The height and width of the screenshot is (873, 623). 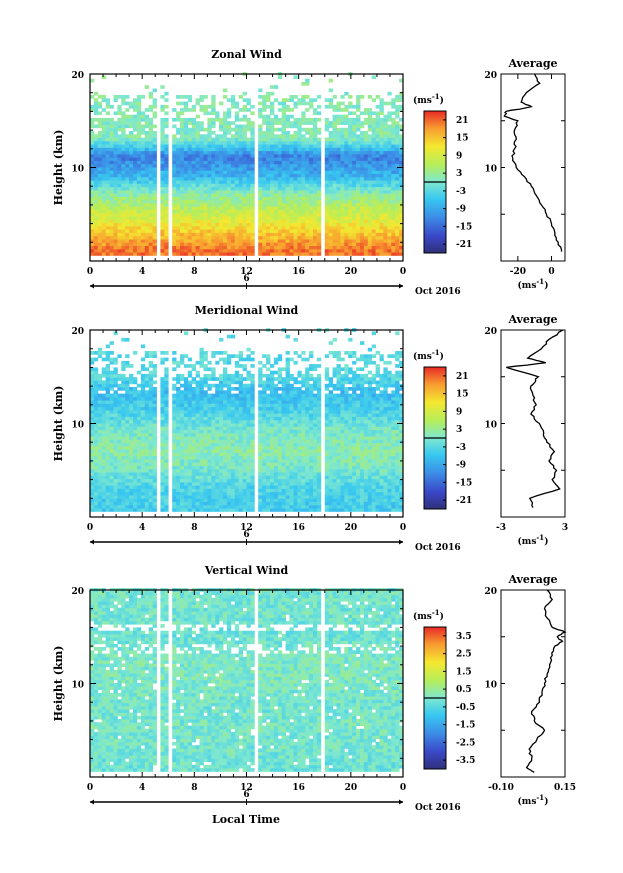 I want to click on average-x-tick-label: 3, so click(x=565, y=528).